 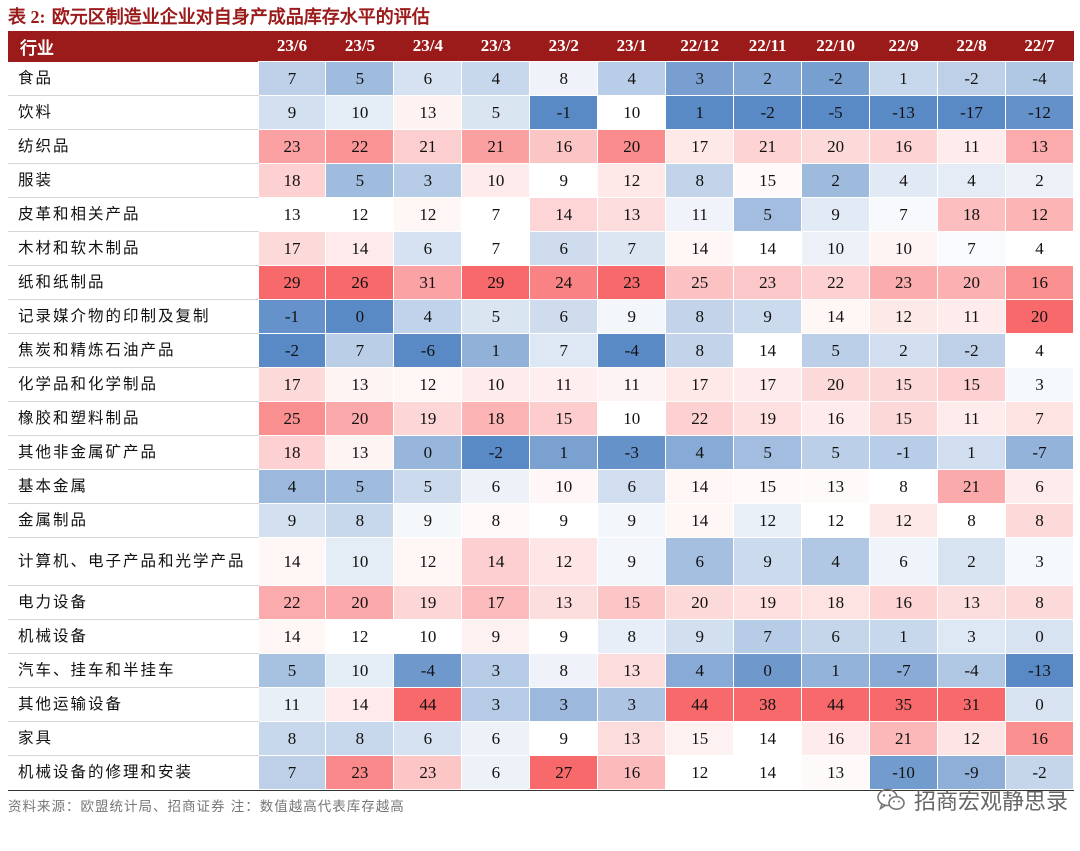 What do you see at coordinates (700, 282) in the screenshot?
I see `heat-cell: 25` at bounding box center [700, 282].